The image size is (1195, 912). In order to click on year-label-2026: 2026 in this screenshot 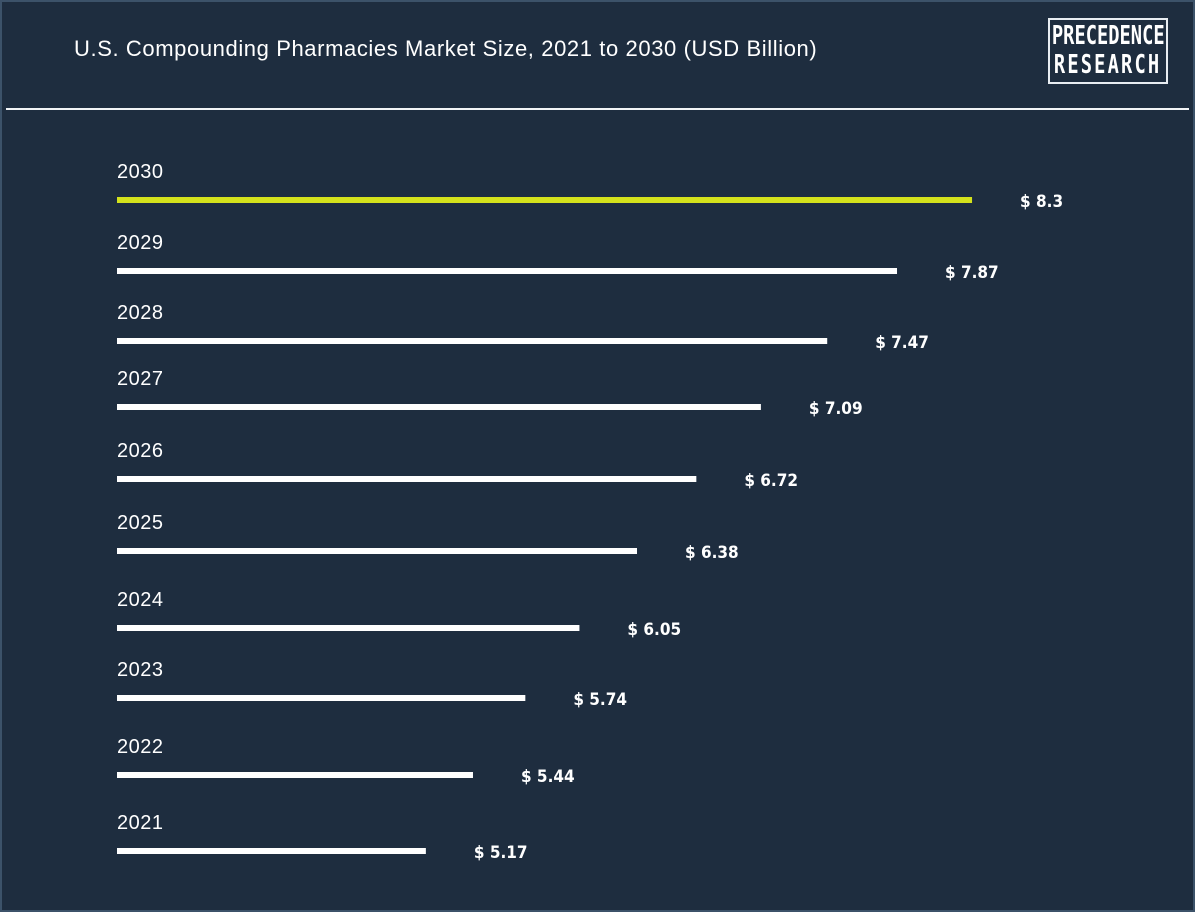, I will do `click(140, 451)`.